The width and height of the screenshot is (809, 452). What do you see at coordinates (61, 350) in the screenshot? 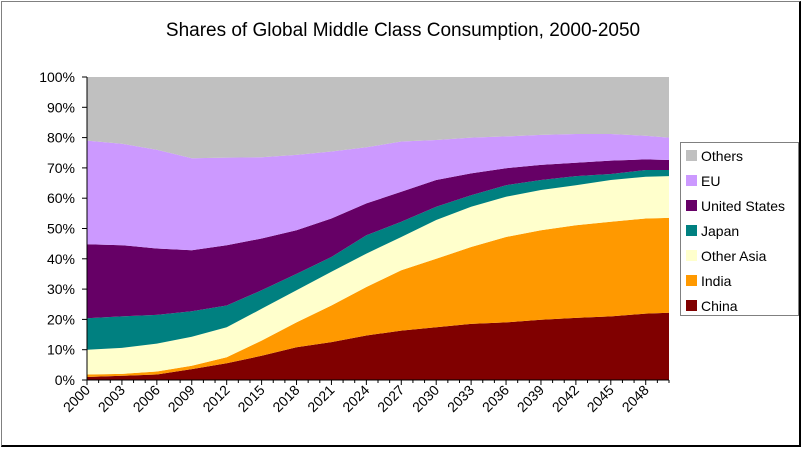
I see `y-tick-label: 10%` at bounding box center [61, 350].